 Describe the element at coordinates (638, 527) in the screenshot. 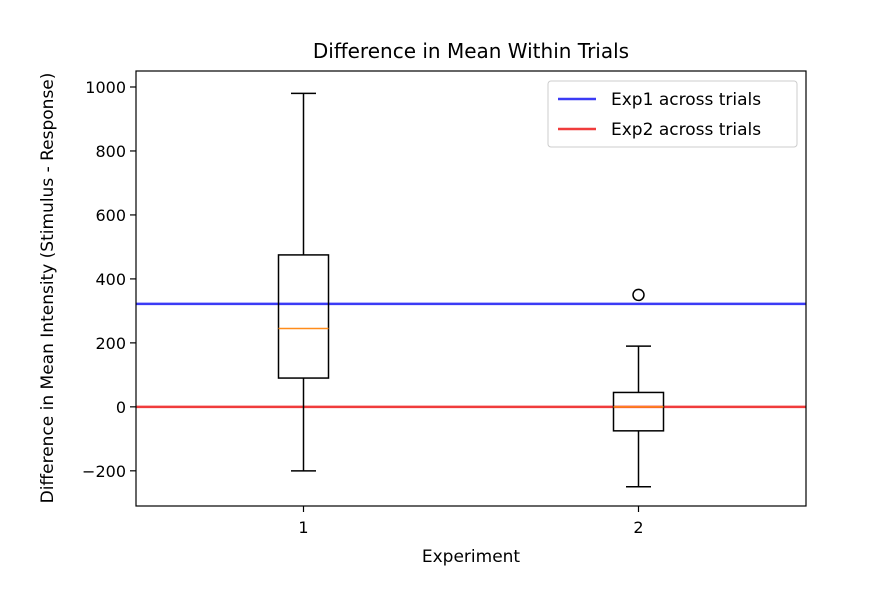

I see `x-tick-label-2: 2` at that location.